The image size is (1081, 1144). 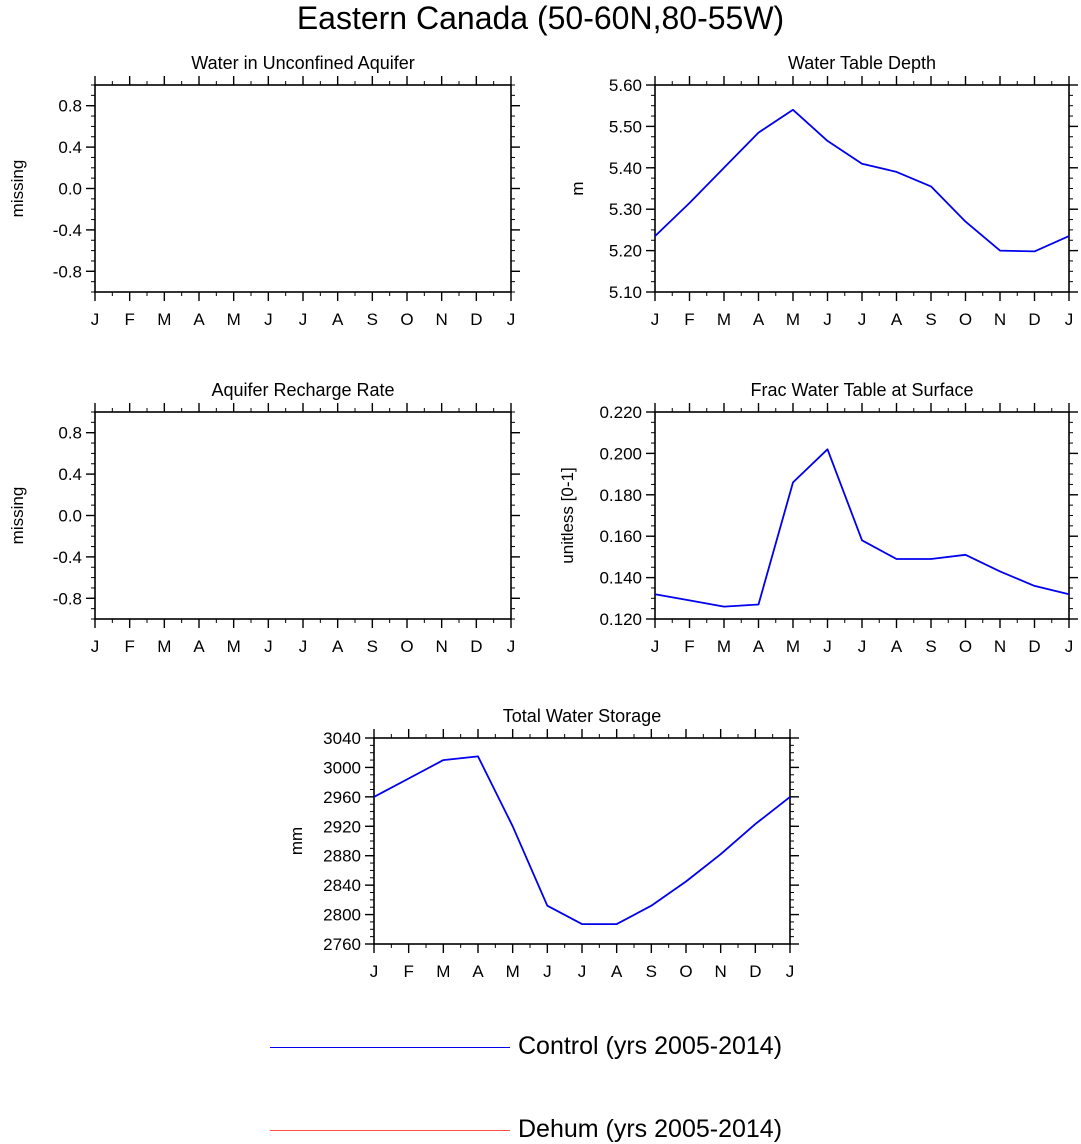 What do you see at coordinates (582, 716) in the screenshot?
I see `chart-title: Total Water Storage` at bounding box center [582, 716].